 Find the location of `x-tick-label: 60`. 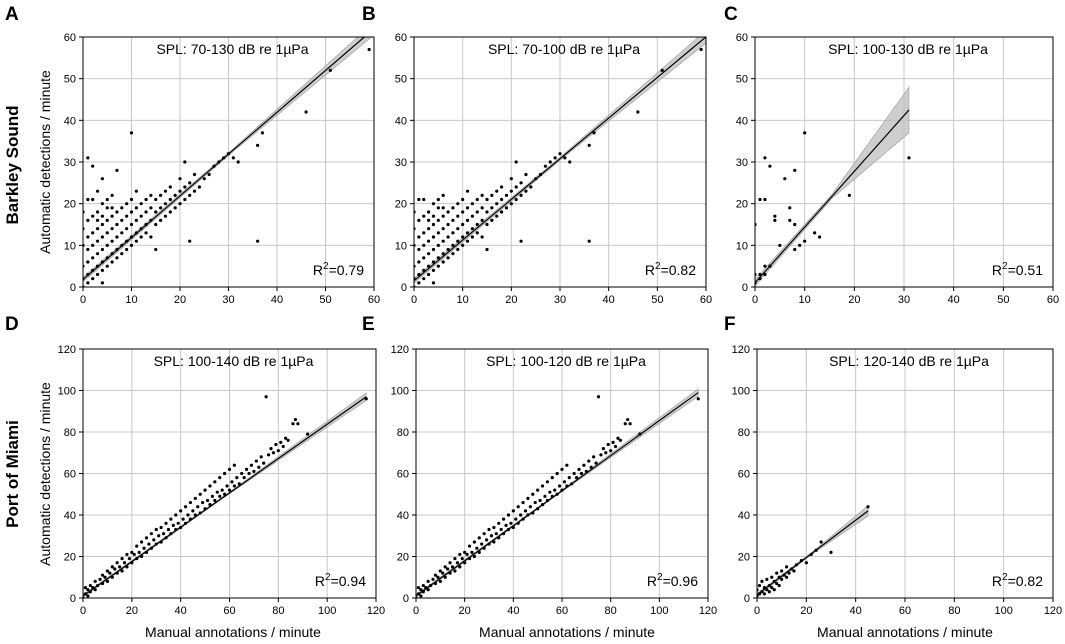

x-tick-label: 60 is located at coordinates (1053, 300).